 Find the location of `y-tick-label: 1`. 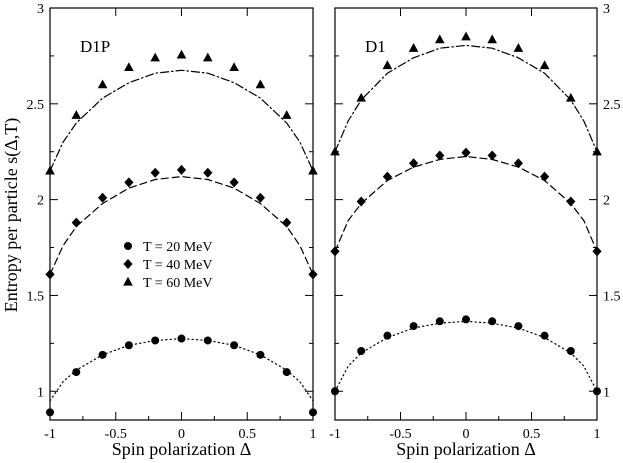

y-tick-label: 1 is located at coordinates (40, 392).